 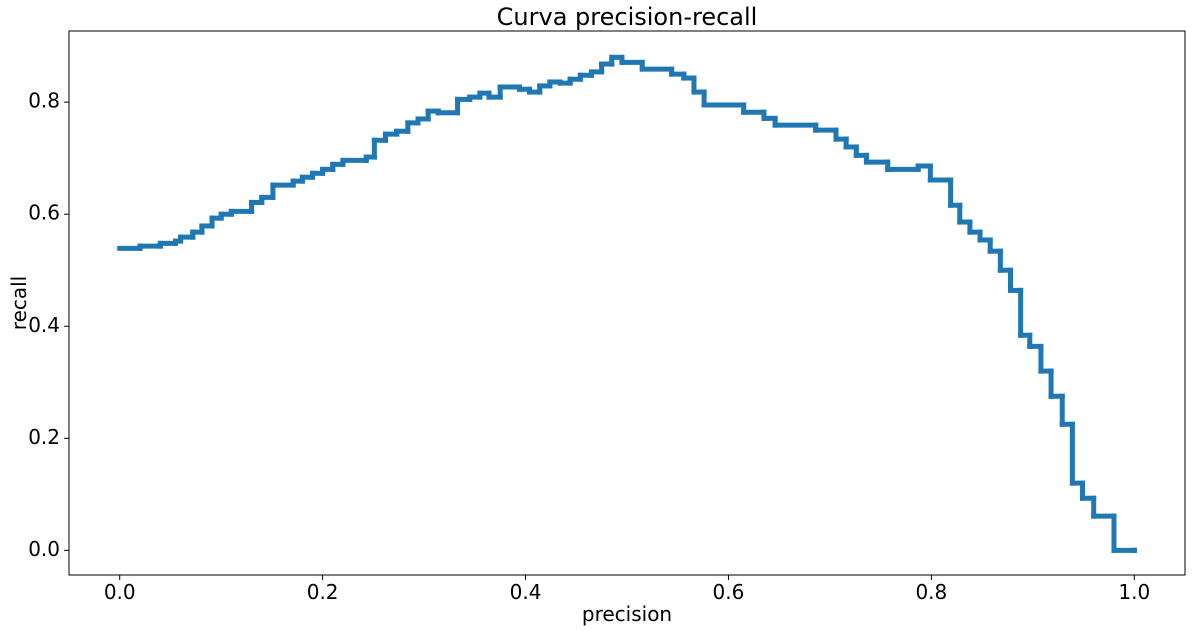 What do you see at coordinates (526, 592) in the screenshot?
I see `x-tick-label: 0.4` at bounding box center [526, 592].